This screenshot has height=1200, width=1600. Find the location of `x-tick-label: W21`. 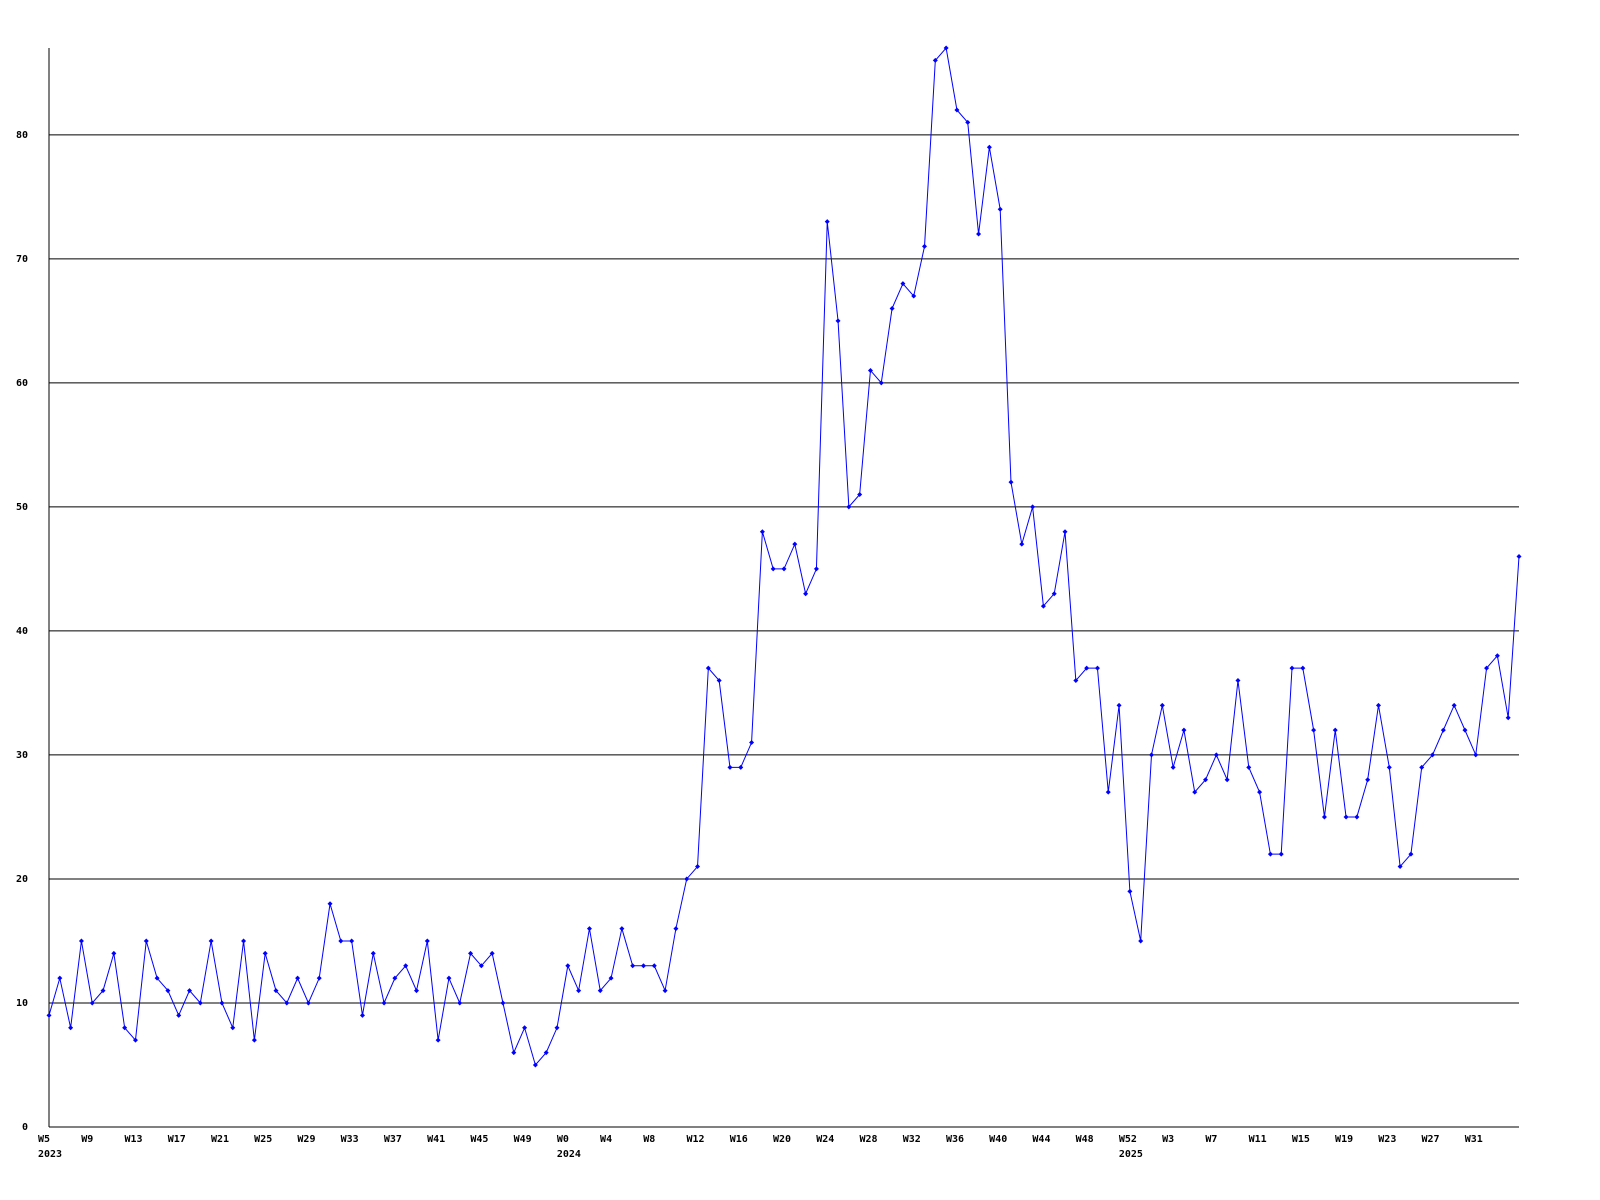

x-tick-label: W21 is located at coordinates (220, 1139).